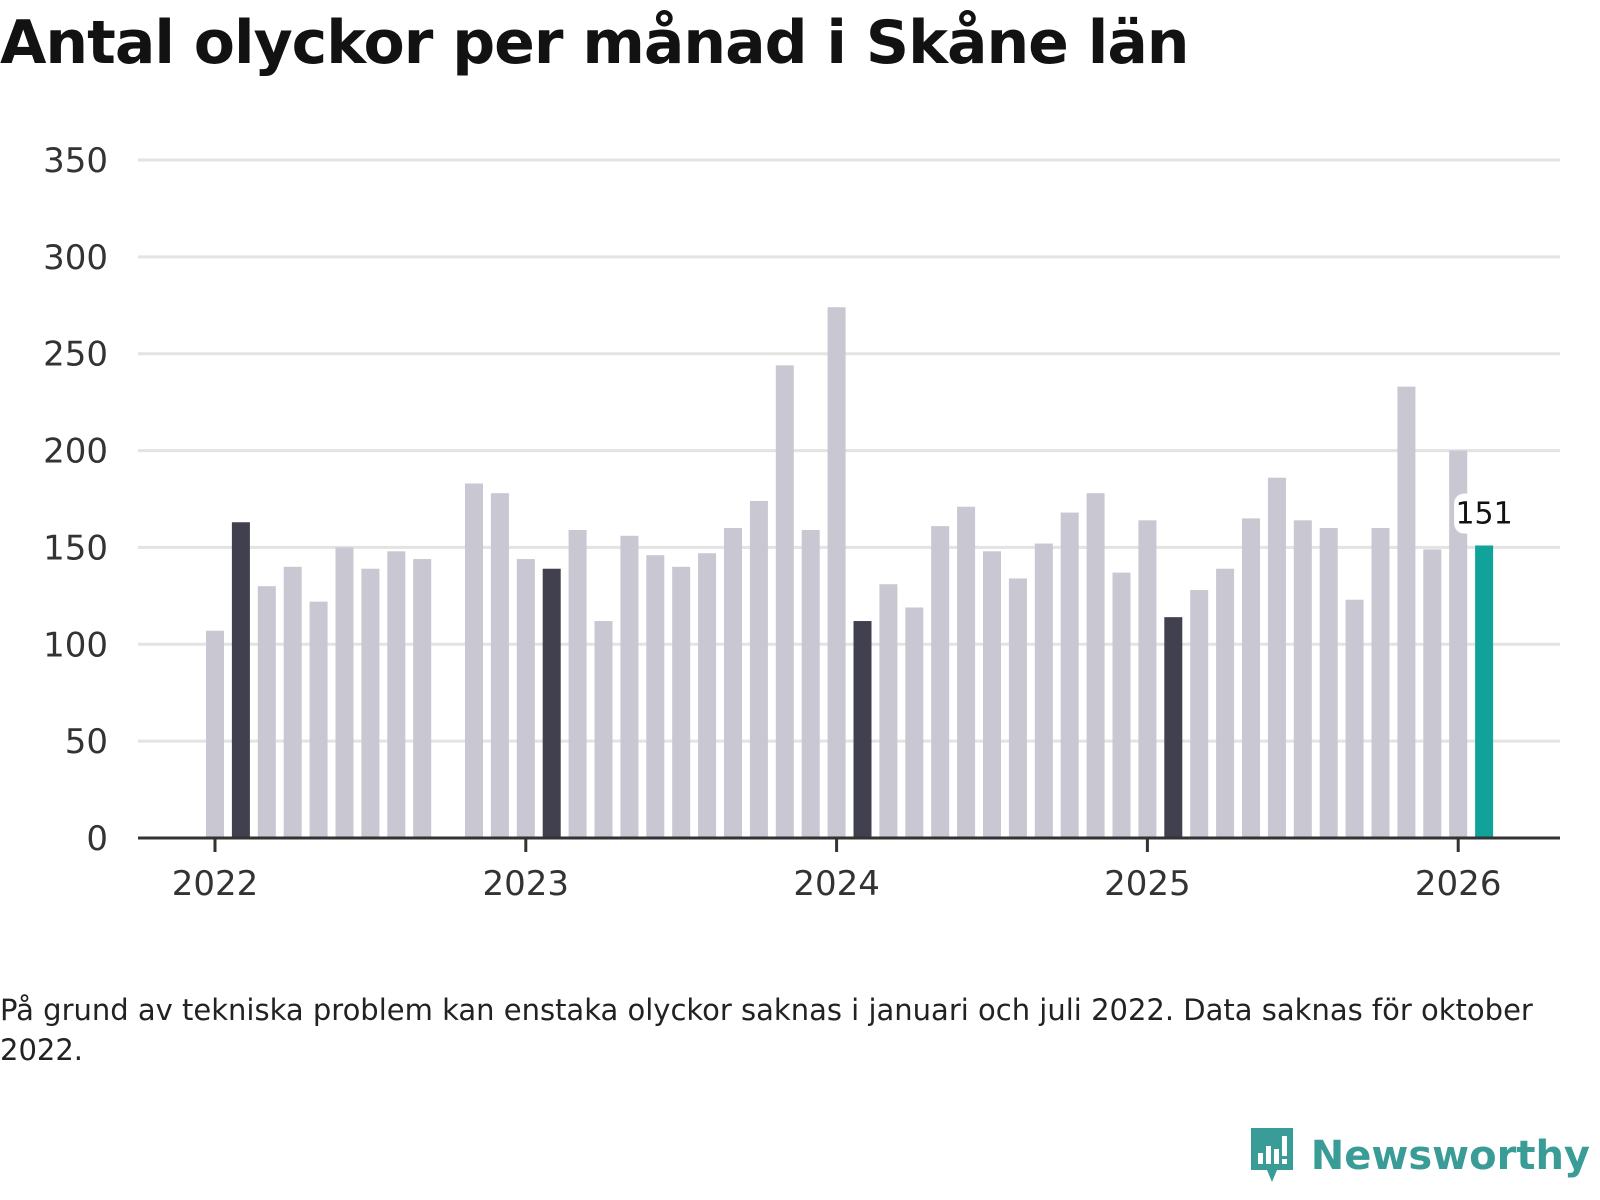 The image size is (1600, 1200). I want to click on data-label-background, so click(1484, 513).